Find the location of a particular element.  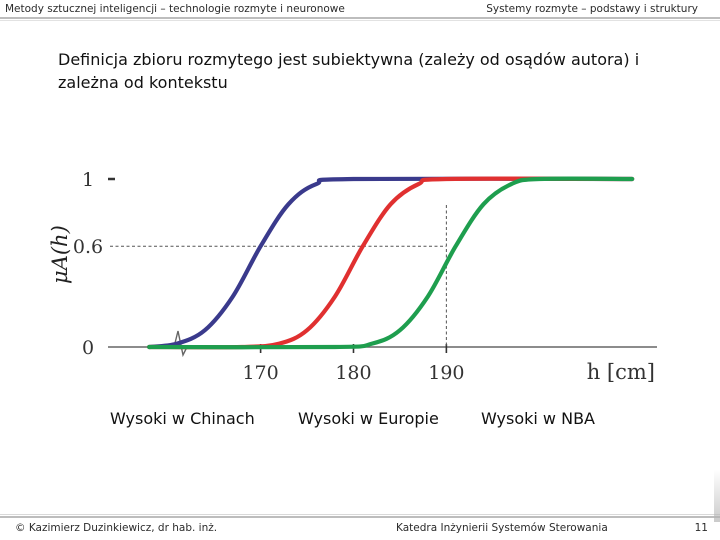

page-edge-shadow is located at coordinates (717, 496).